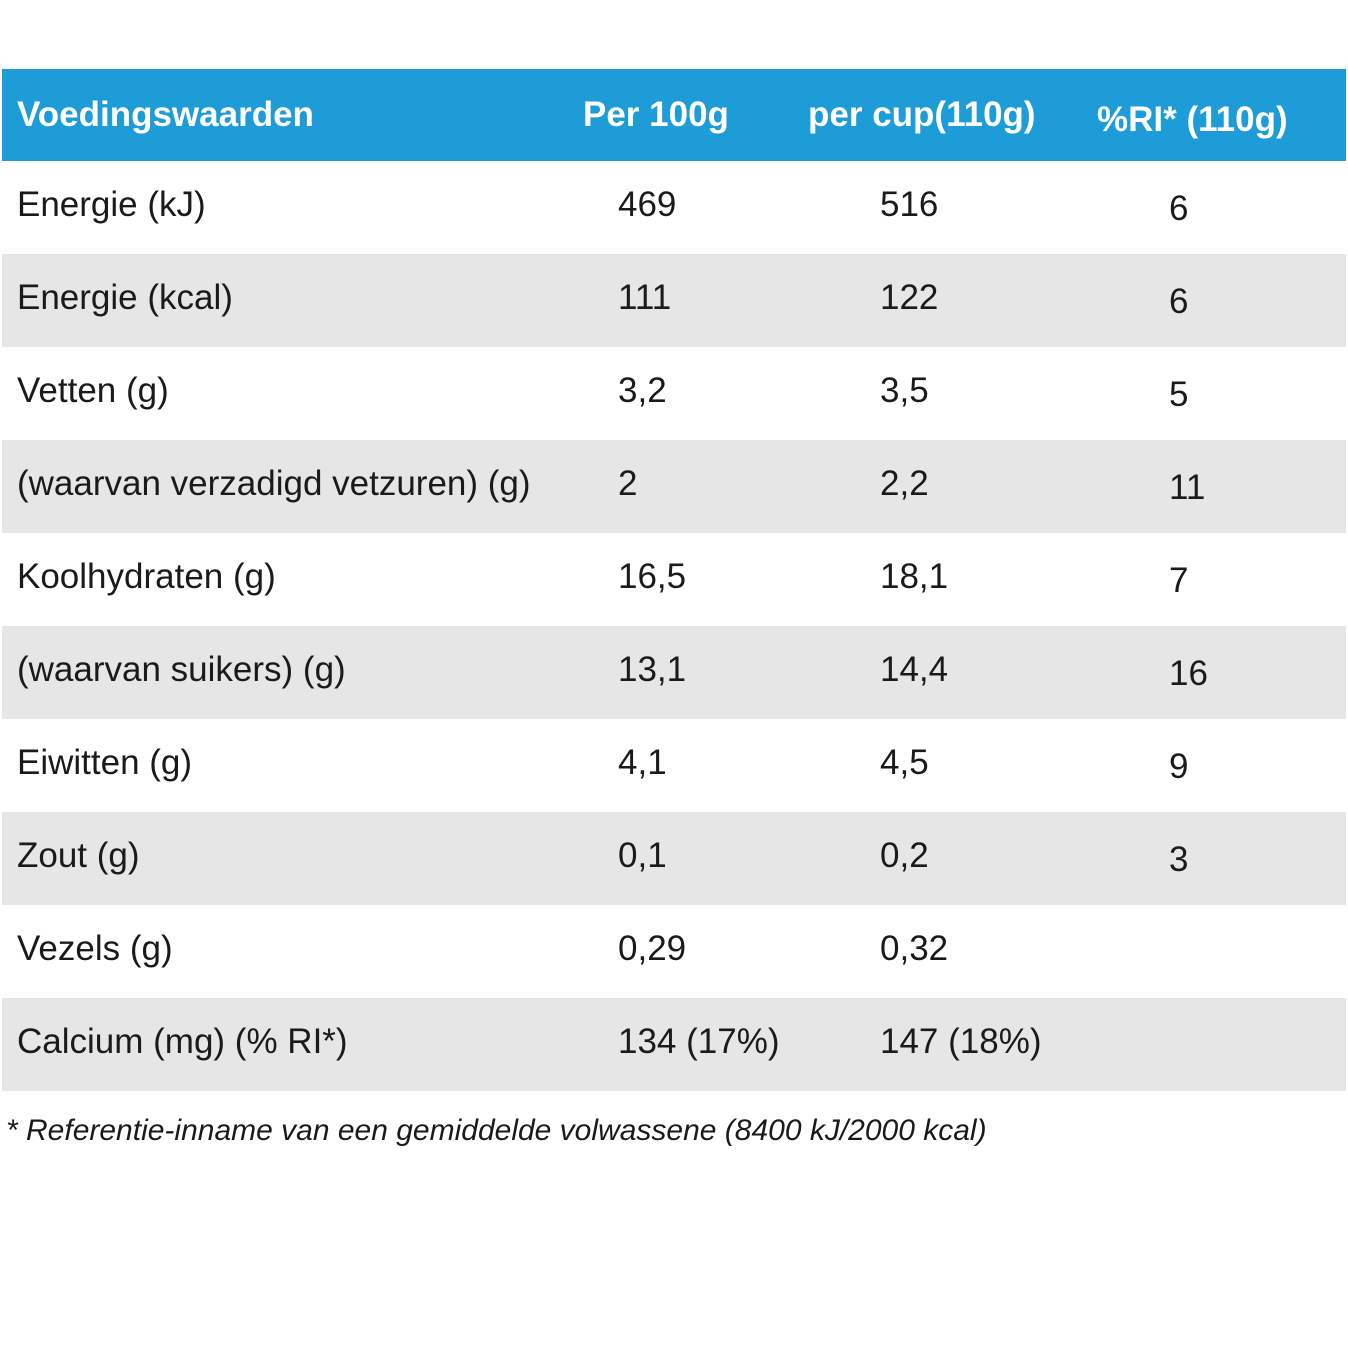  I want to click on nutrient-name: Koolhydraten (g), so click(146, 576).